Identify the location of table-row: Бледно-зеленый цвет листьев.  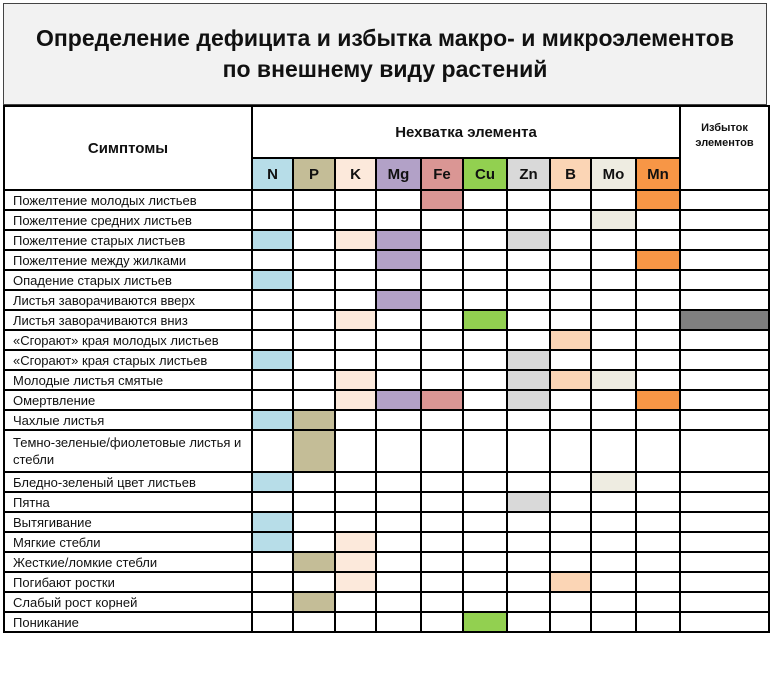
(386, 482).